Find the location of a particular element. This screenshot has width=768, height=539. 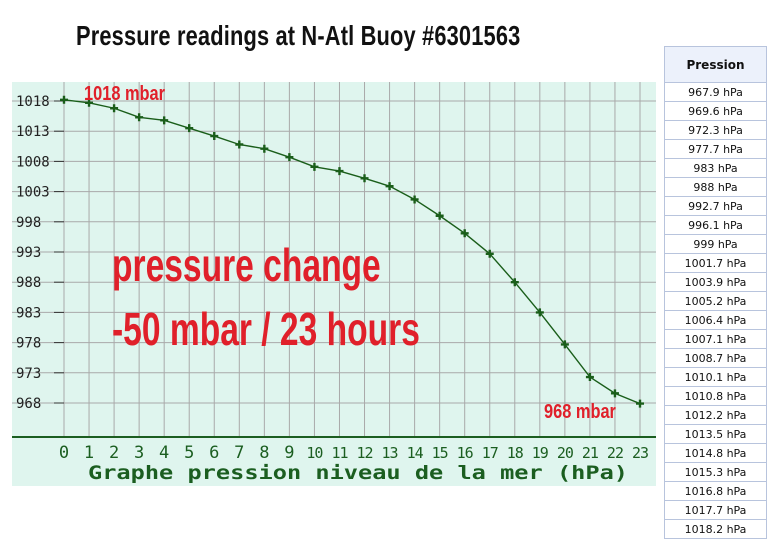

table-row: 996.1 hPa is located at coordinates (715, 225).